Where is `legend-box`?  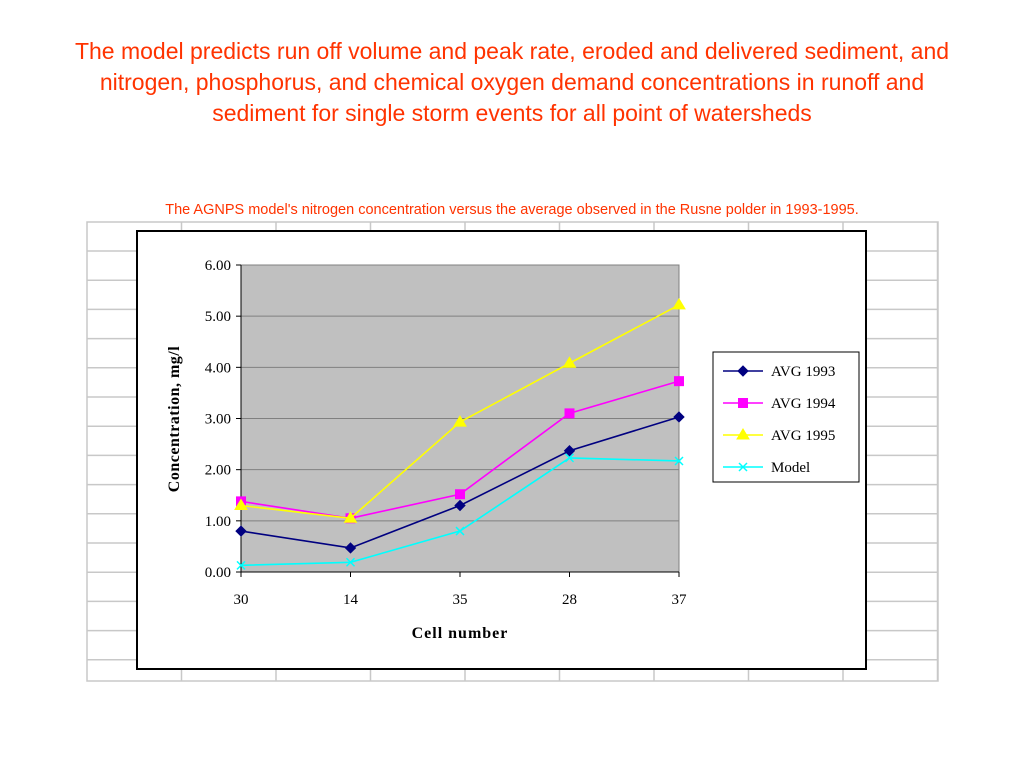 legend-box is located at coordinates (786, 417).